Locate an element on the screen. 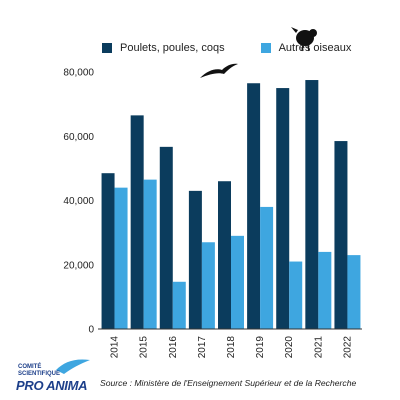 The height and width of the screenshot is (400, 400). bar-autres-2015 is located at coordinates (150, 254).